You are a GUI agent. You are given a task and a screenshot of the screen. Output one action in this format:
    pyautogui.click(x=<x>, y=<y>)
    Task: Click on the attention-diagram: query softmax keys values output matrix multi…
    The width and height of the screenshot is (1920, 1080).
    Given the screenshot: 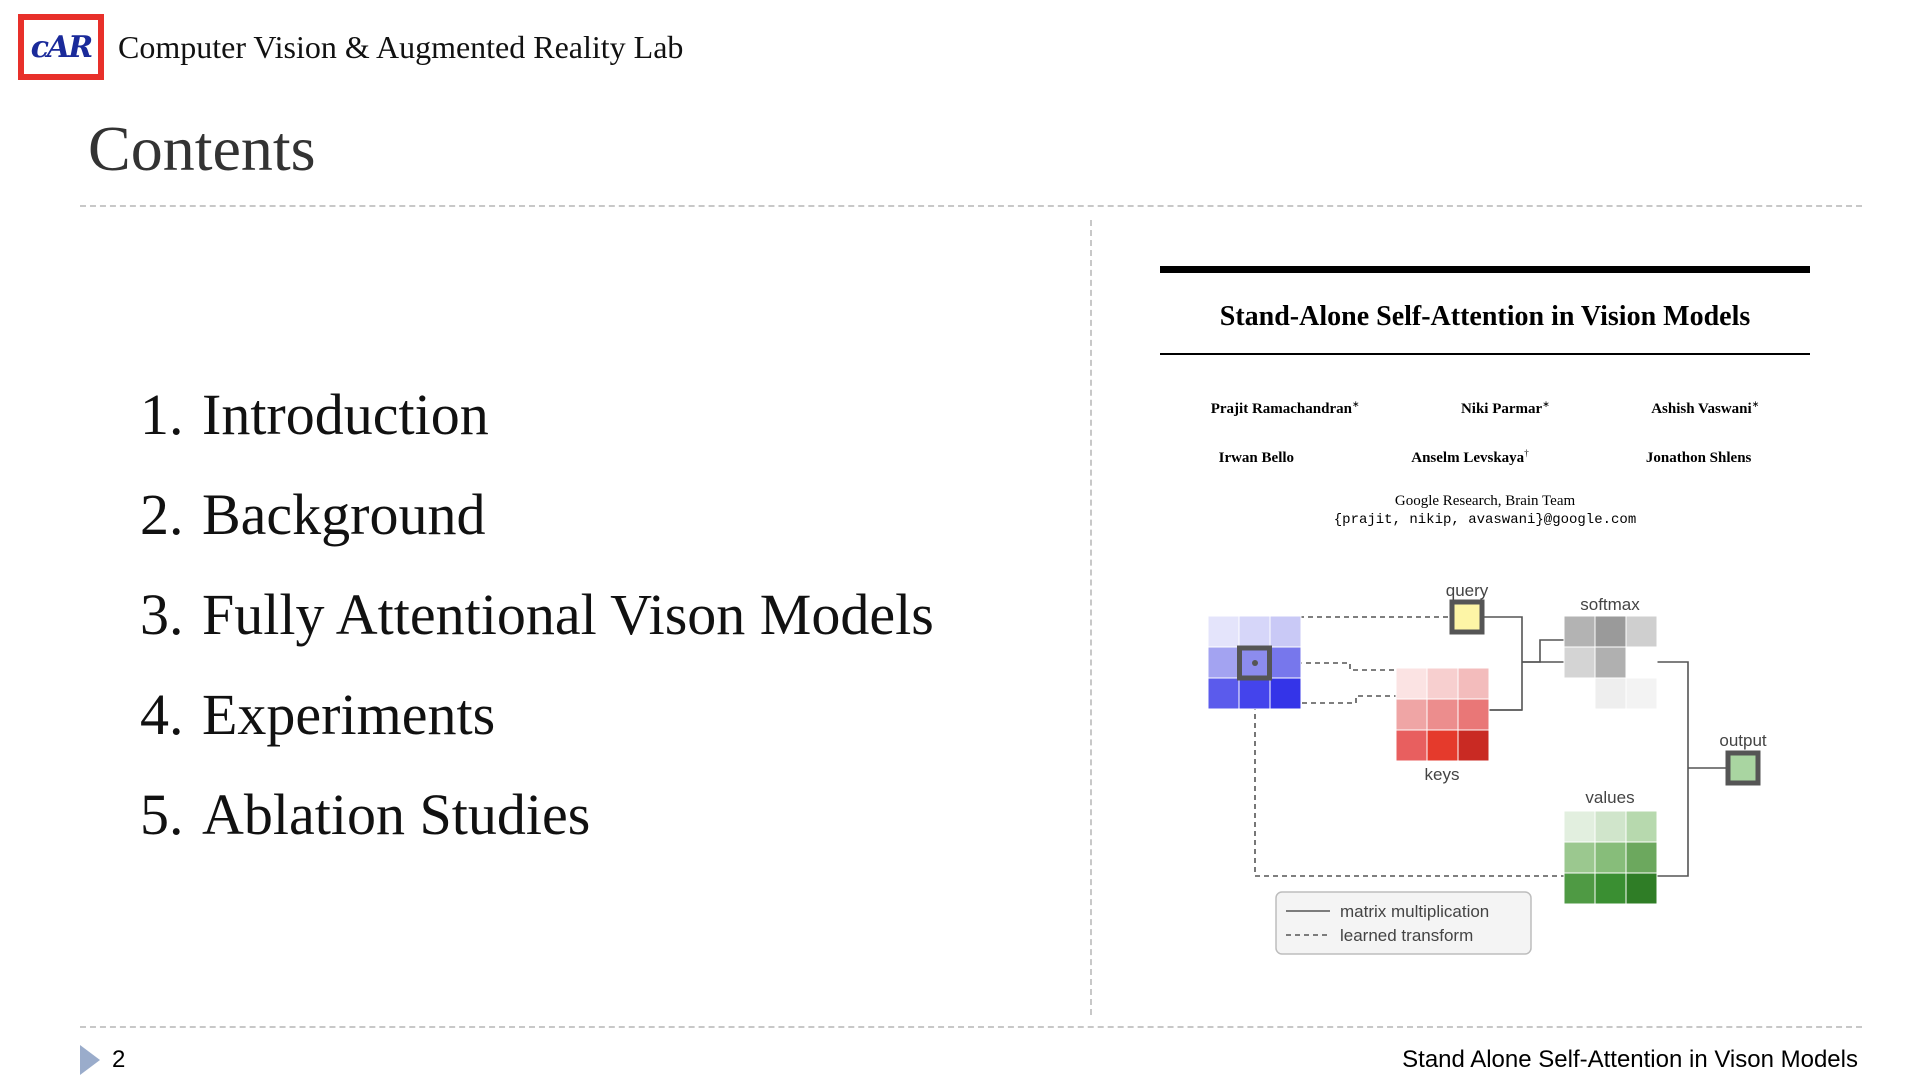 What is the action you would take?
    pyautogui.click(x=1510, y=770)
    